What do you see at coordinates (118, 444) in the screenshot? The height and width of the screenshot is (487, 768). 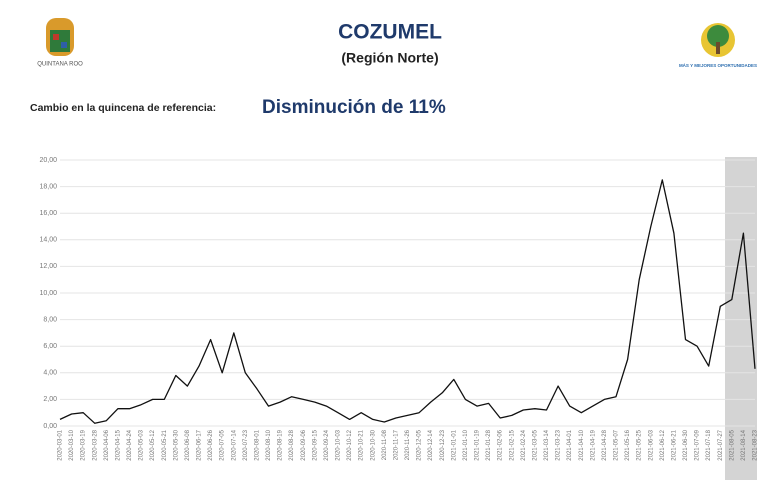 I see `x-tick-label: 2020-04-15` at bounding box center [118, 444].